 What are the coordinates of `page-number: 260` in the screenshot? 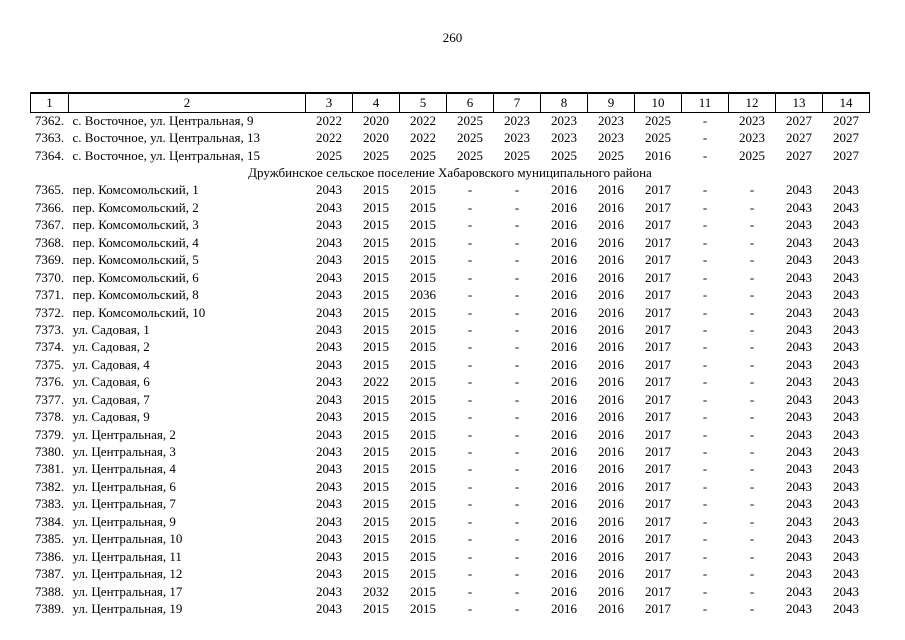 It's located at (452, 37).